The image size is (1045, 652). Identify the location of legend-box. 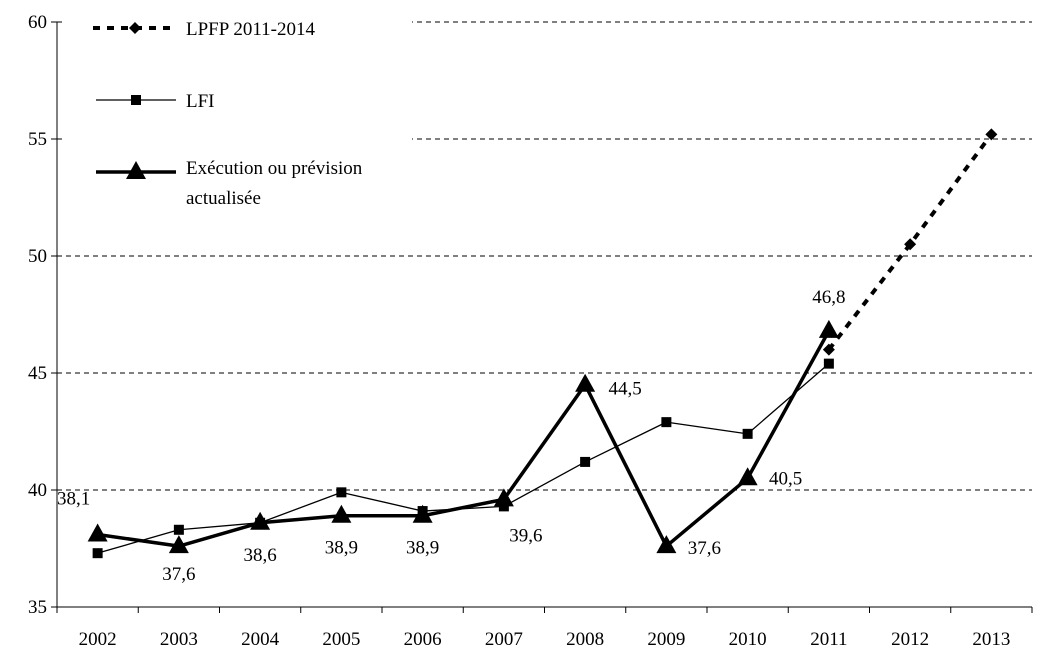
(237, 110).